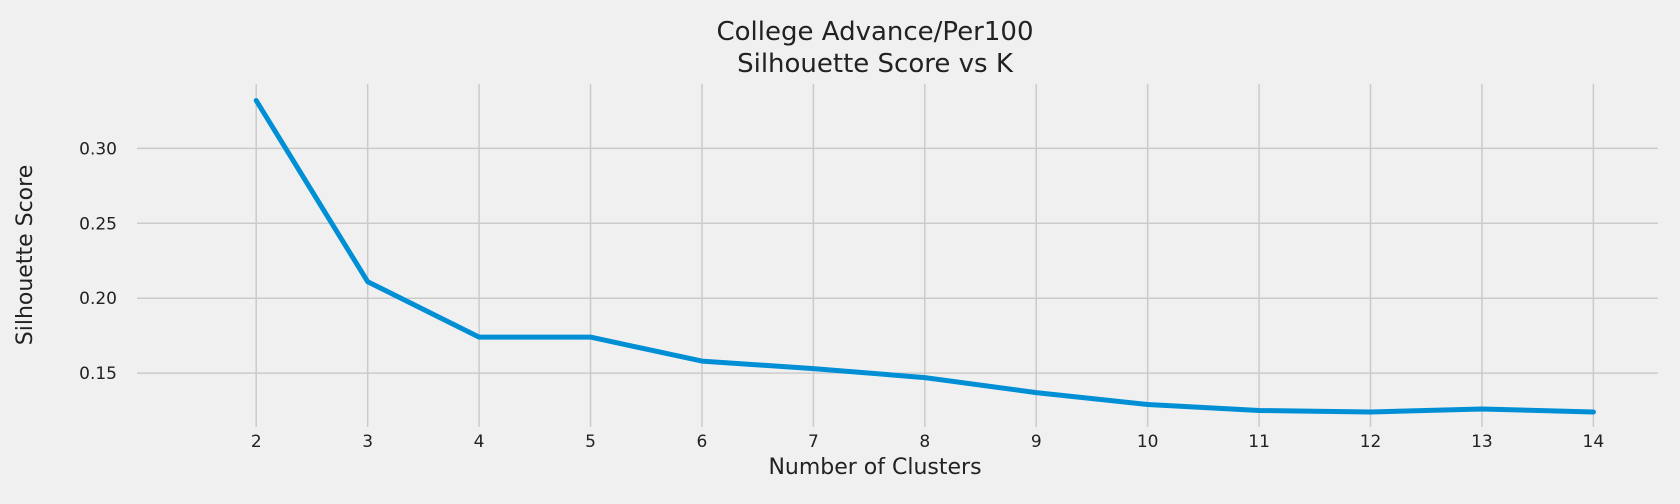  Describe the element at coordinates (98, 224) in the screenshot. I see `y-tick-label: 0.25` at that location.